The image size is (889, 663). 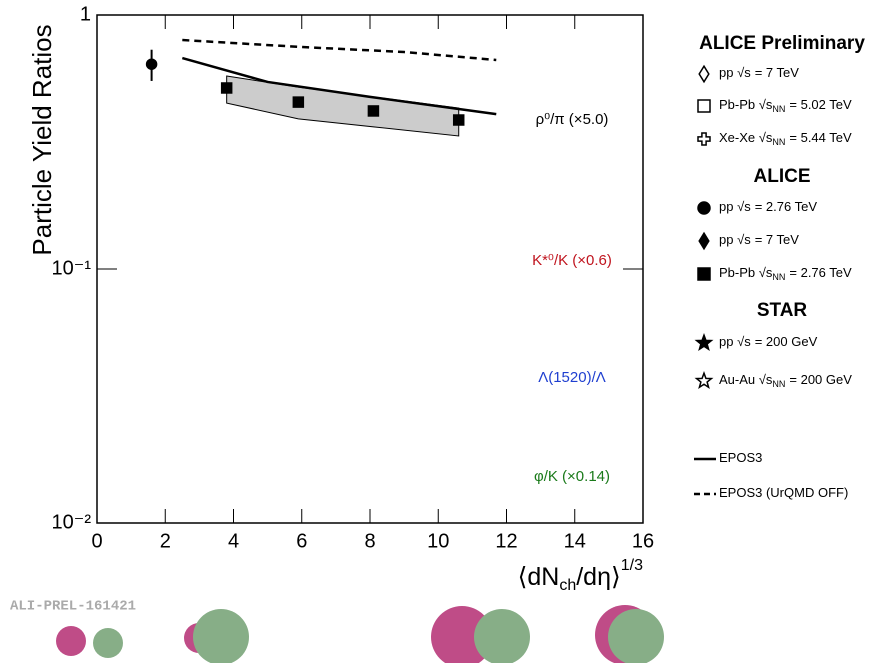 What do you see at coordinates (360, 634) in the screenshot?
I see `decor-bubbles` at bounding box center [360, 634].